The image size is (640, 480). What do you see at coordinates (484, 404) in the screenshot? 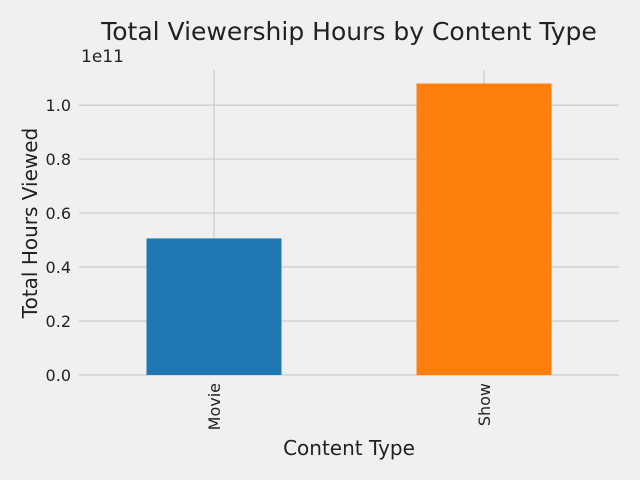
I see `x-tick-label: Show` at bounding box center [484, 404].